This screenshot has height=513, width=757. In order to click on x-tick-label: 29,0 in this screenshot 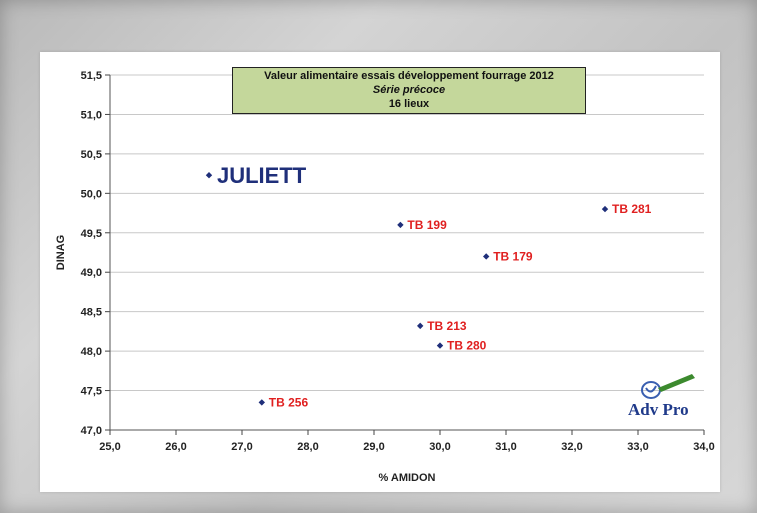, I will do `click(373, 447)`.